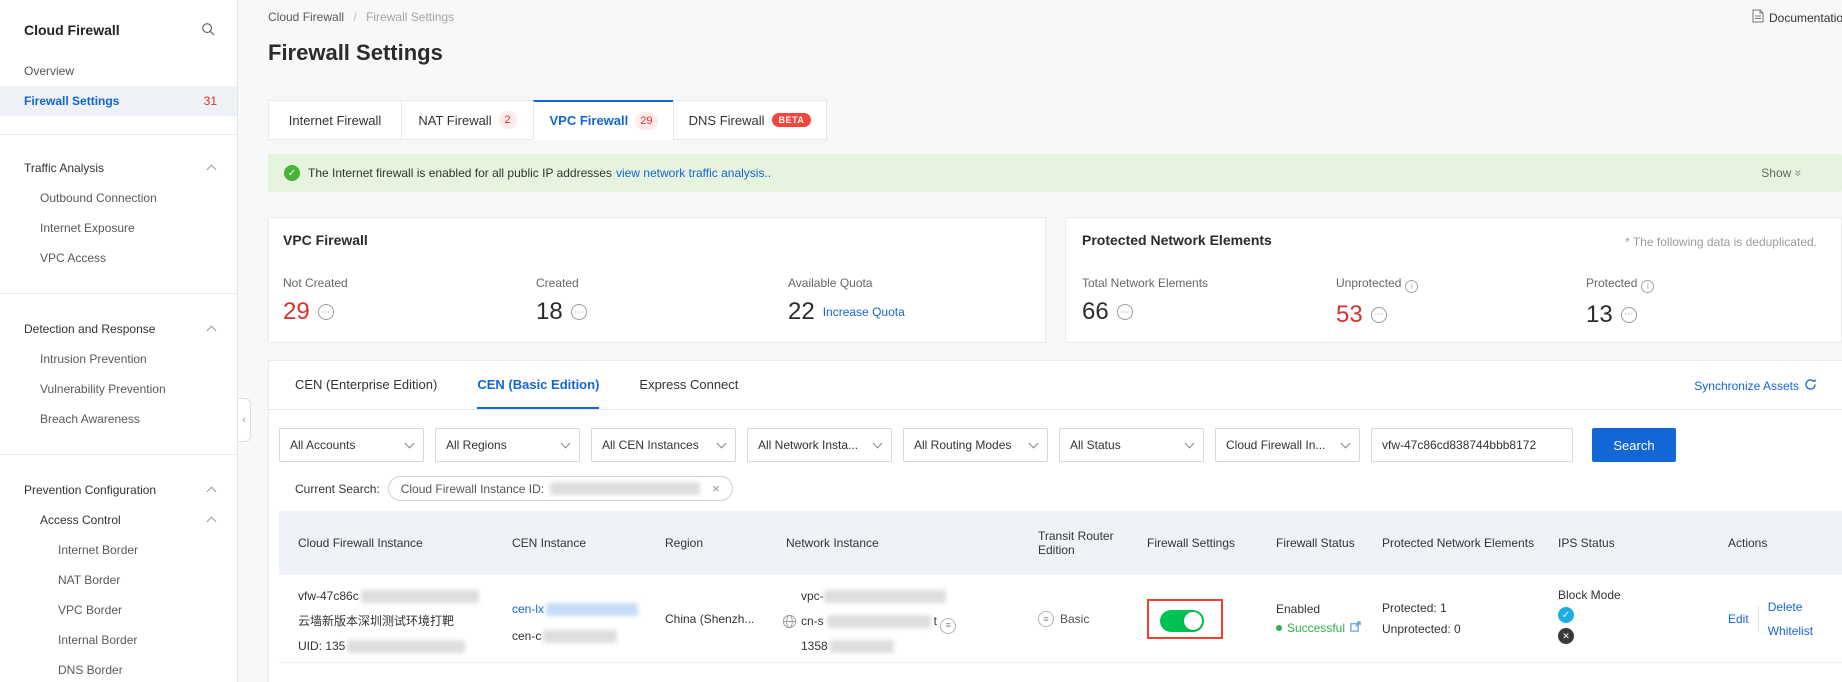 The width and height of the screenshot is (1842, 682). Describe the element at coordinates (1634, 445) in the screenshot. I see `search-button: Search` at that location.